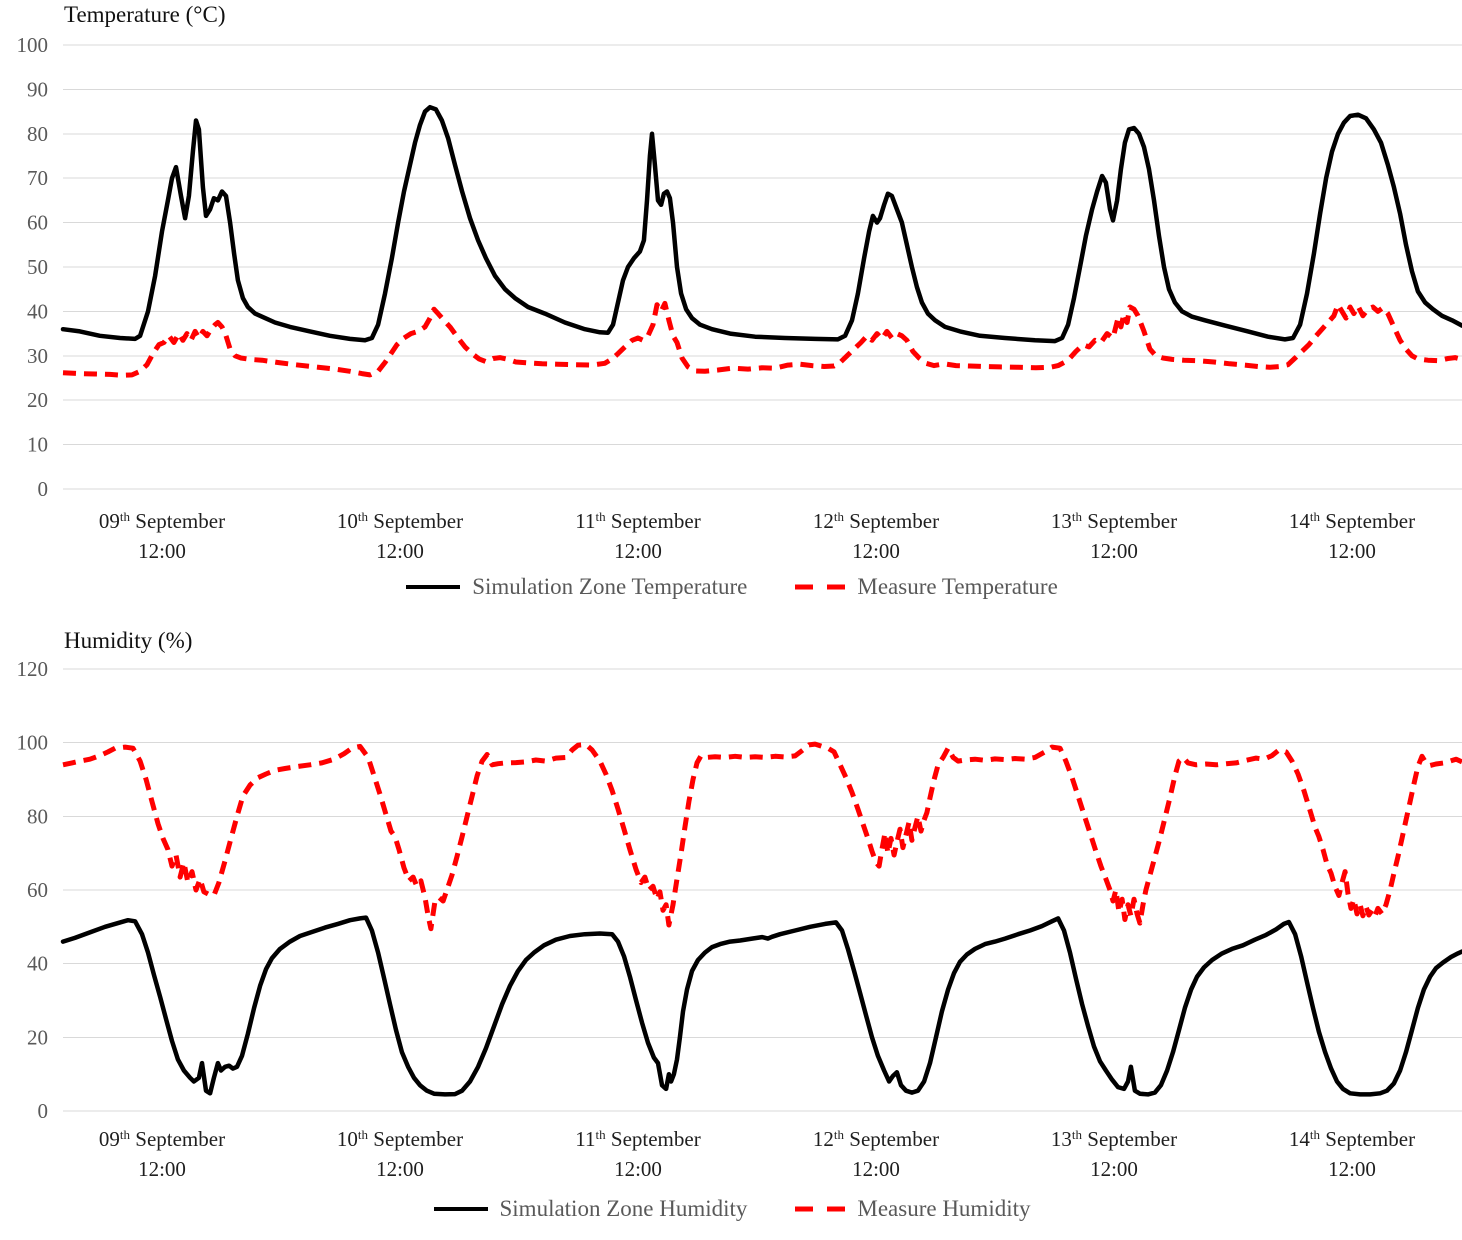 Image resolution: width=1462 pixels, height=1240 pixels. I want to click on legend-label-simulation-humidity: Simulation Zone Humidity, so click(623, 1208).